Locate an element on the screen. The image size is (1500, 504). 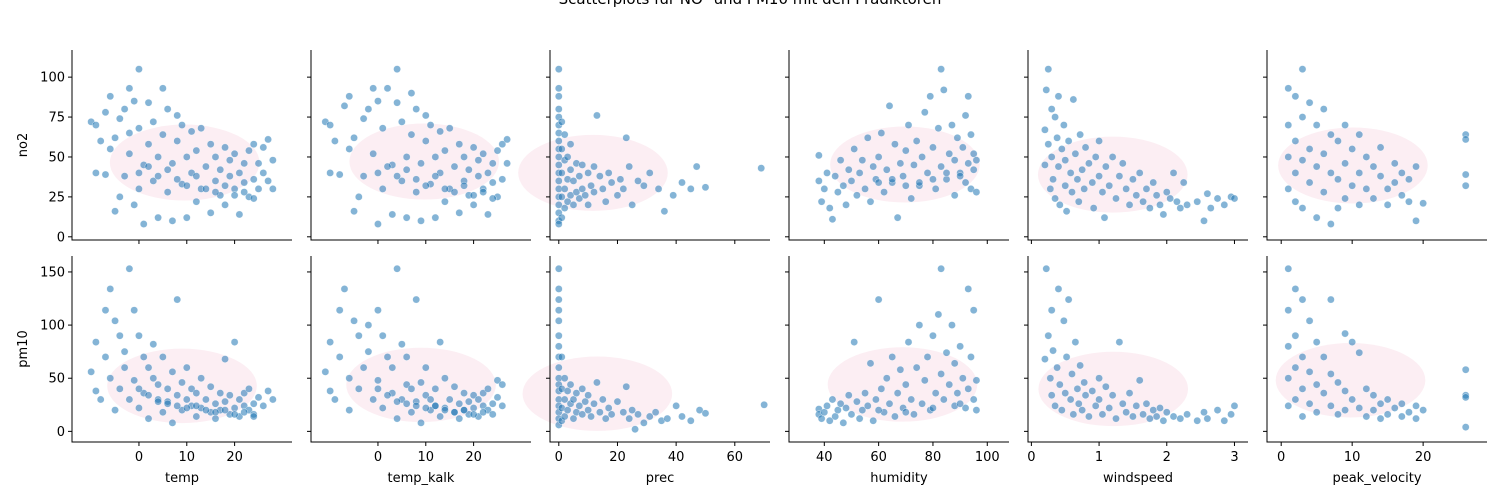
x-axis-label: humidity is located at coordinates (899, 478).